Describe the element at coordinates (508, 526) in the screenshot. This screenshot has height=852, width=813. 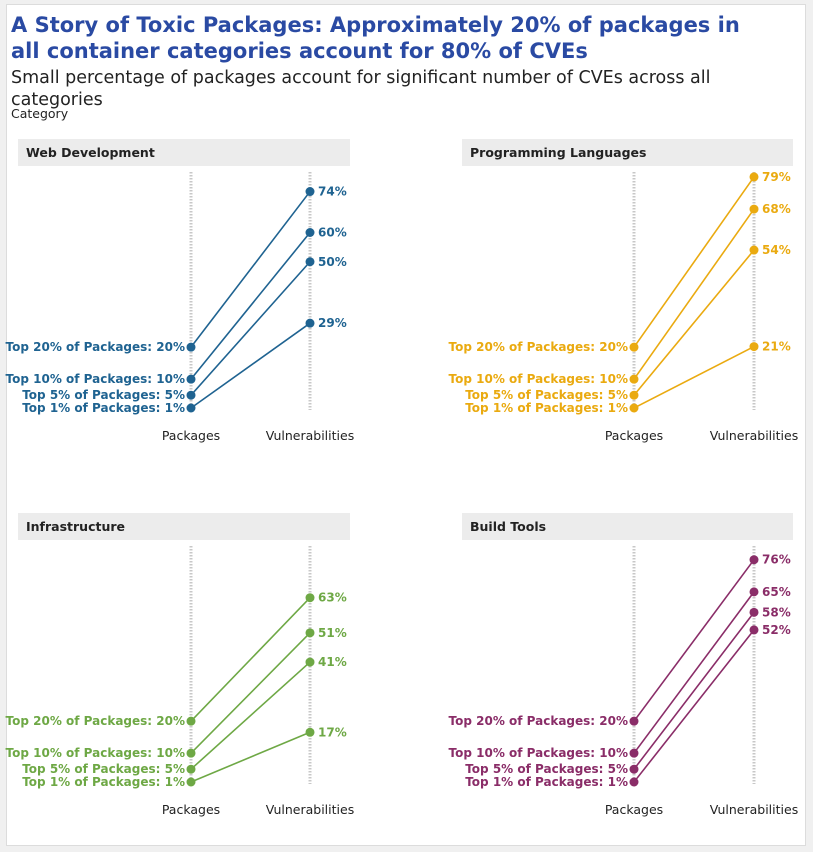
I see `panel-title: Build Tools` at that location.